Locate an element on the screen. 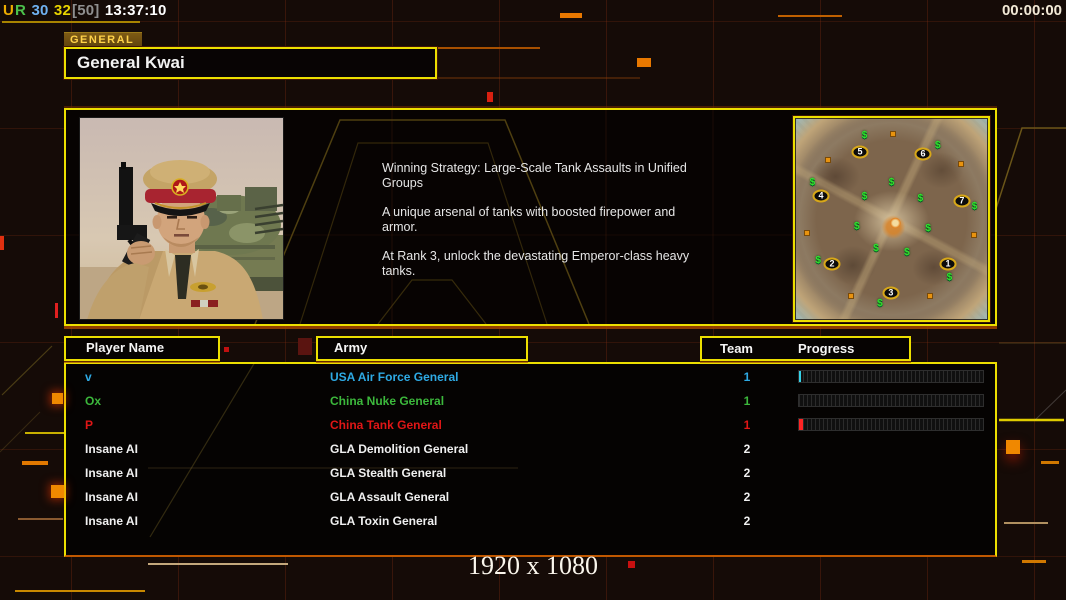 Image resolution: width=1066 pixels, height=600 pixels. table-row: Insane AI GLA Toxin General 2 is located at coordinates (530, 522).